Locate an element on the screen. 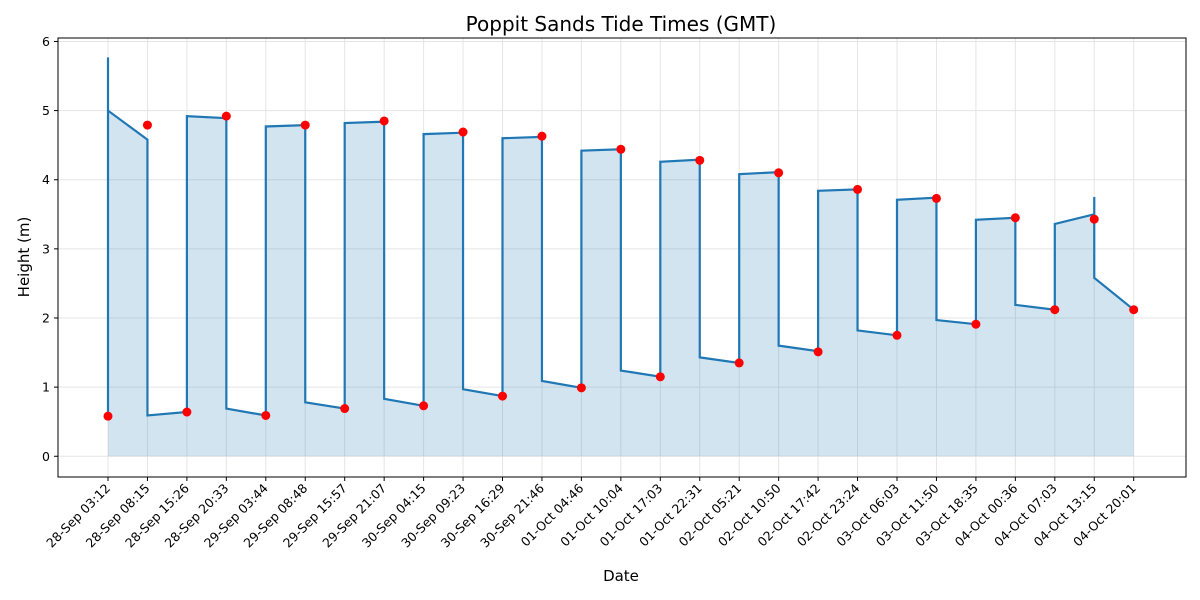 This screenshot has height=600, width=1200. y-tick-label: 4 is located at coordinates (46, 179).